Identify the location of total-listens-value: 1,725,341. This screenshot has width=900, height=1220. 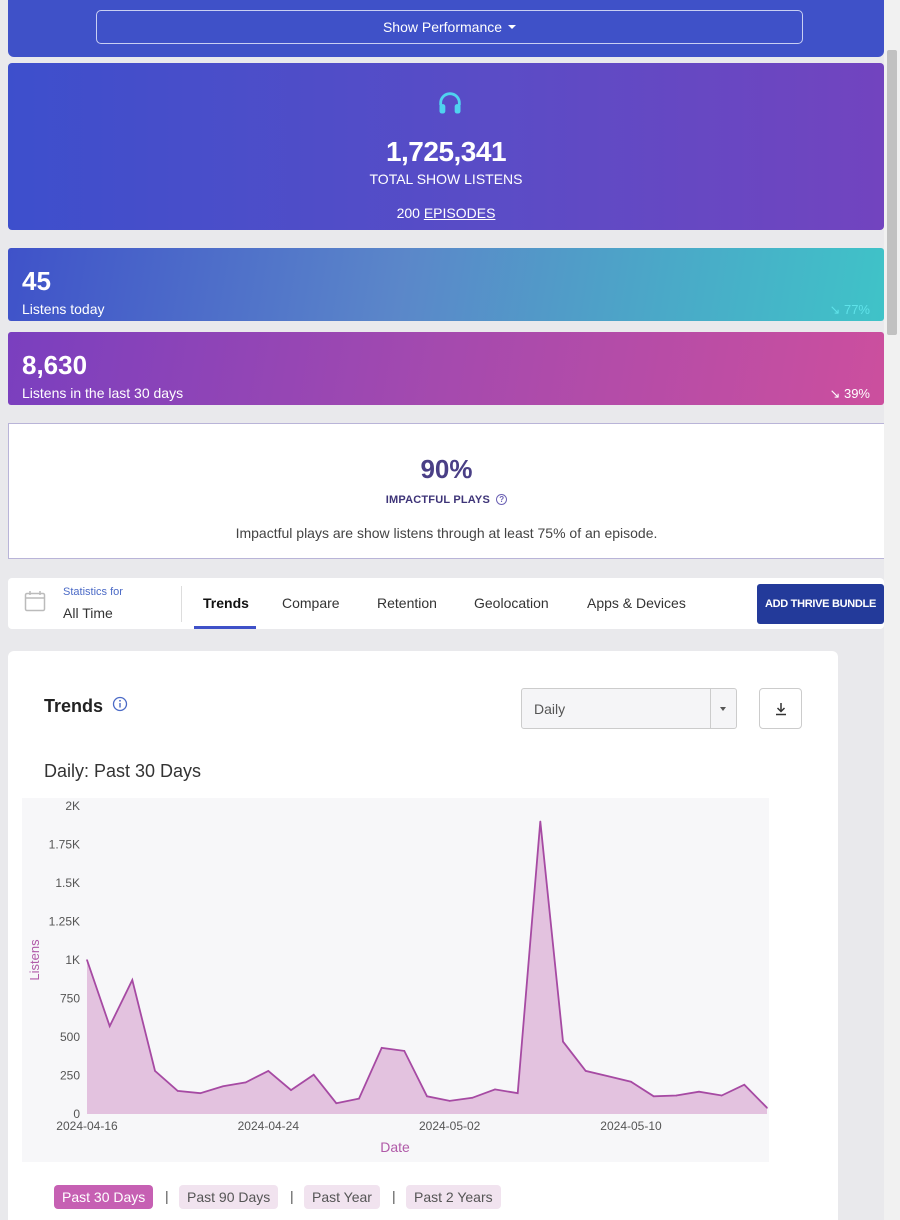
(446, 151).